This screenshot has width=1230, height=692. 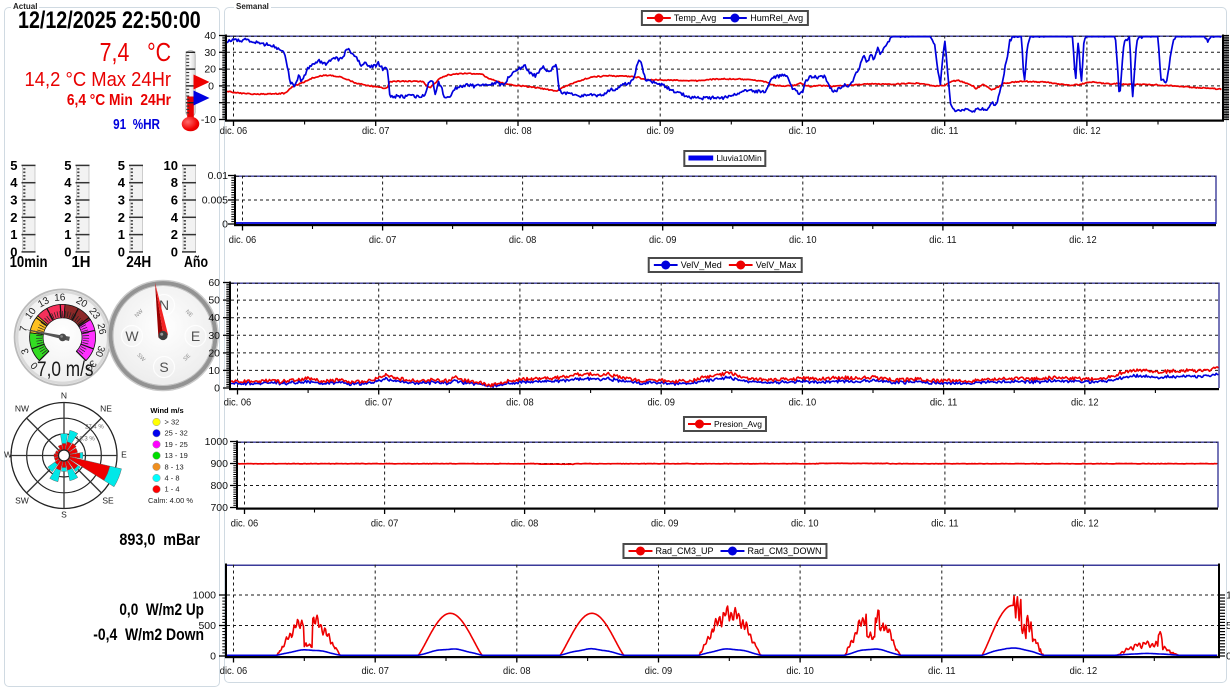 What do you see at coordinates (94, 428) in the screenshot?
I see `svg-text: 27.4 %` at bounding box center [94, 428].